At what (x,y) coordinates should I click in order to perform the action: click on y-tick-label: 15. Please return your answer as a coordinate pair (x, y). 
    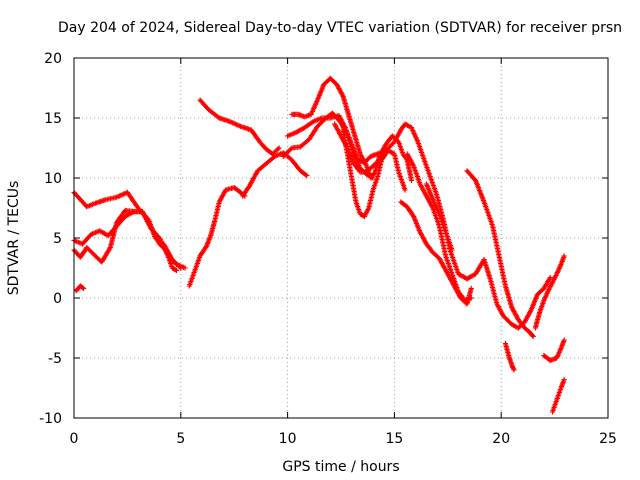
    Looking at the image, I should click on (53, 119).